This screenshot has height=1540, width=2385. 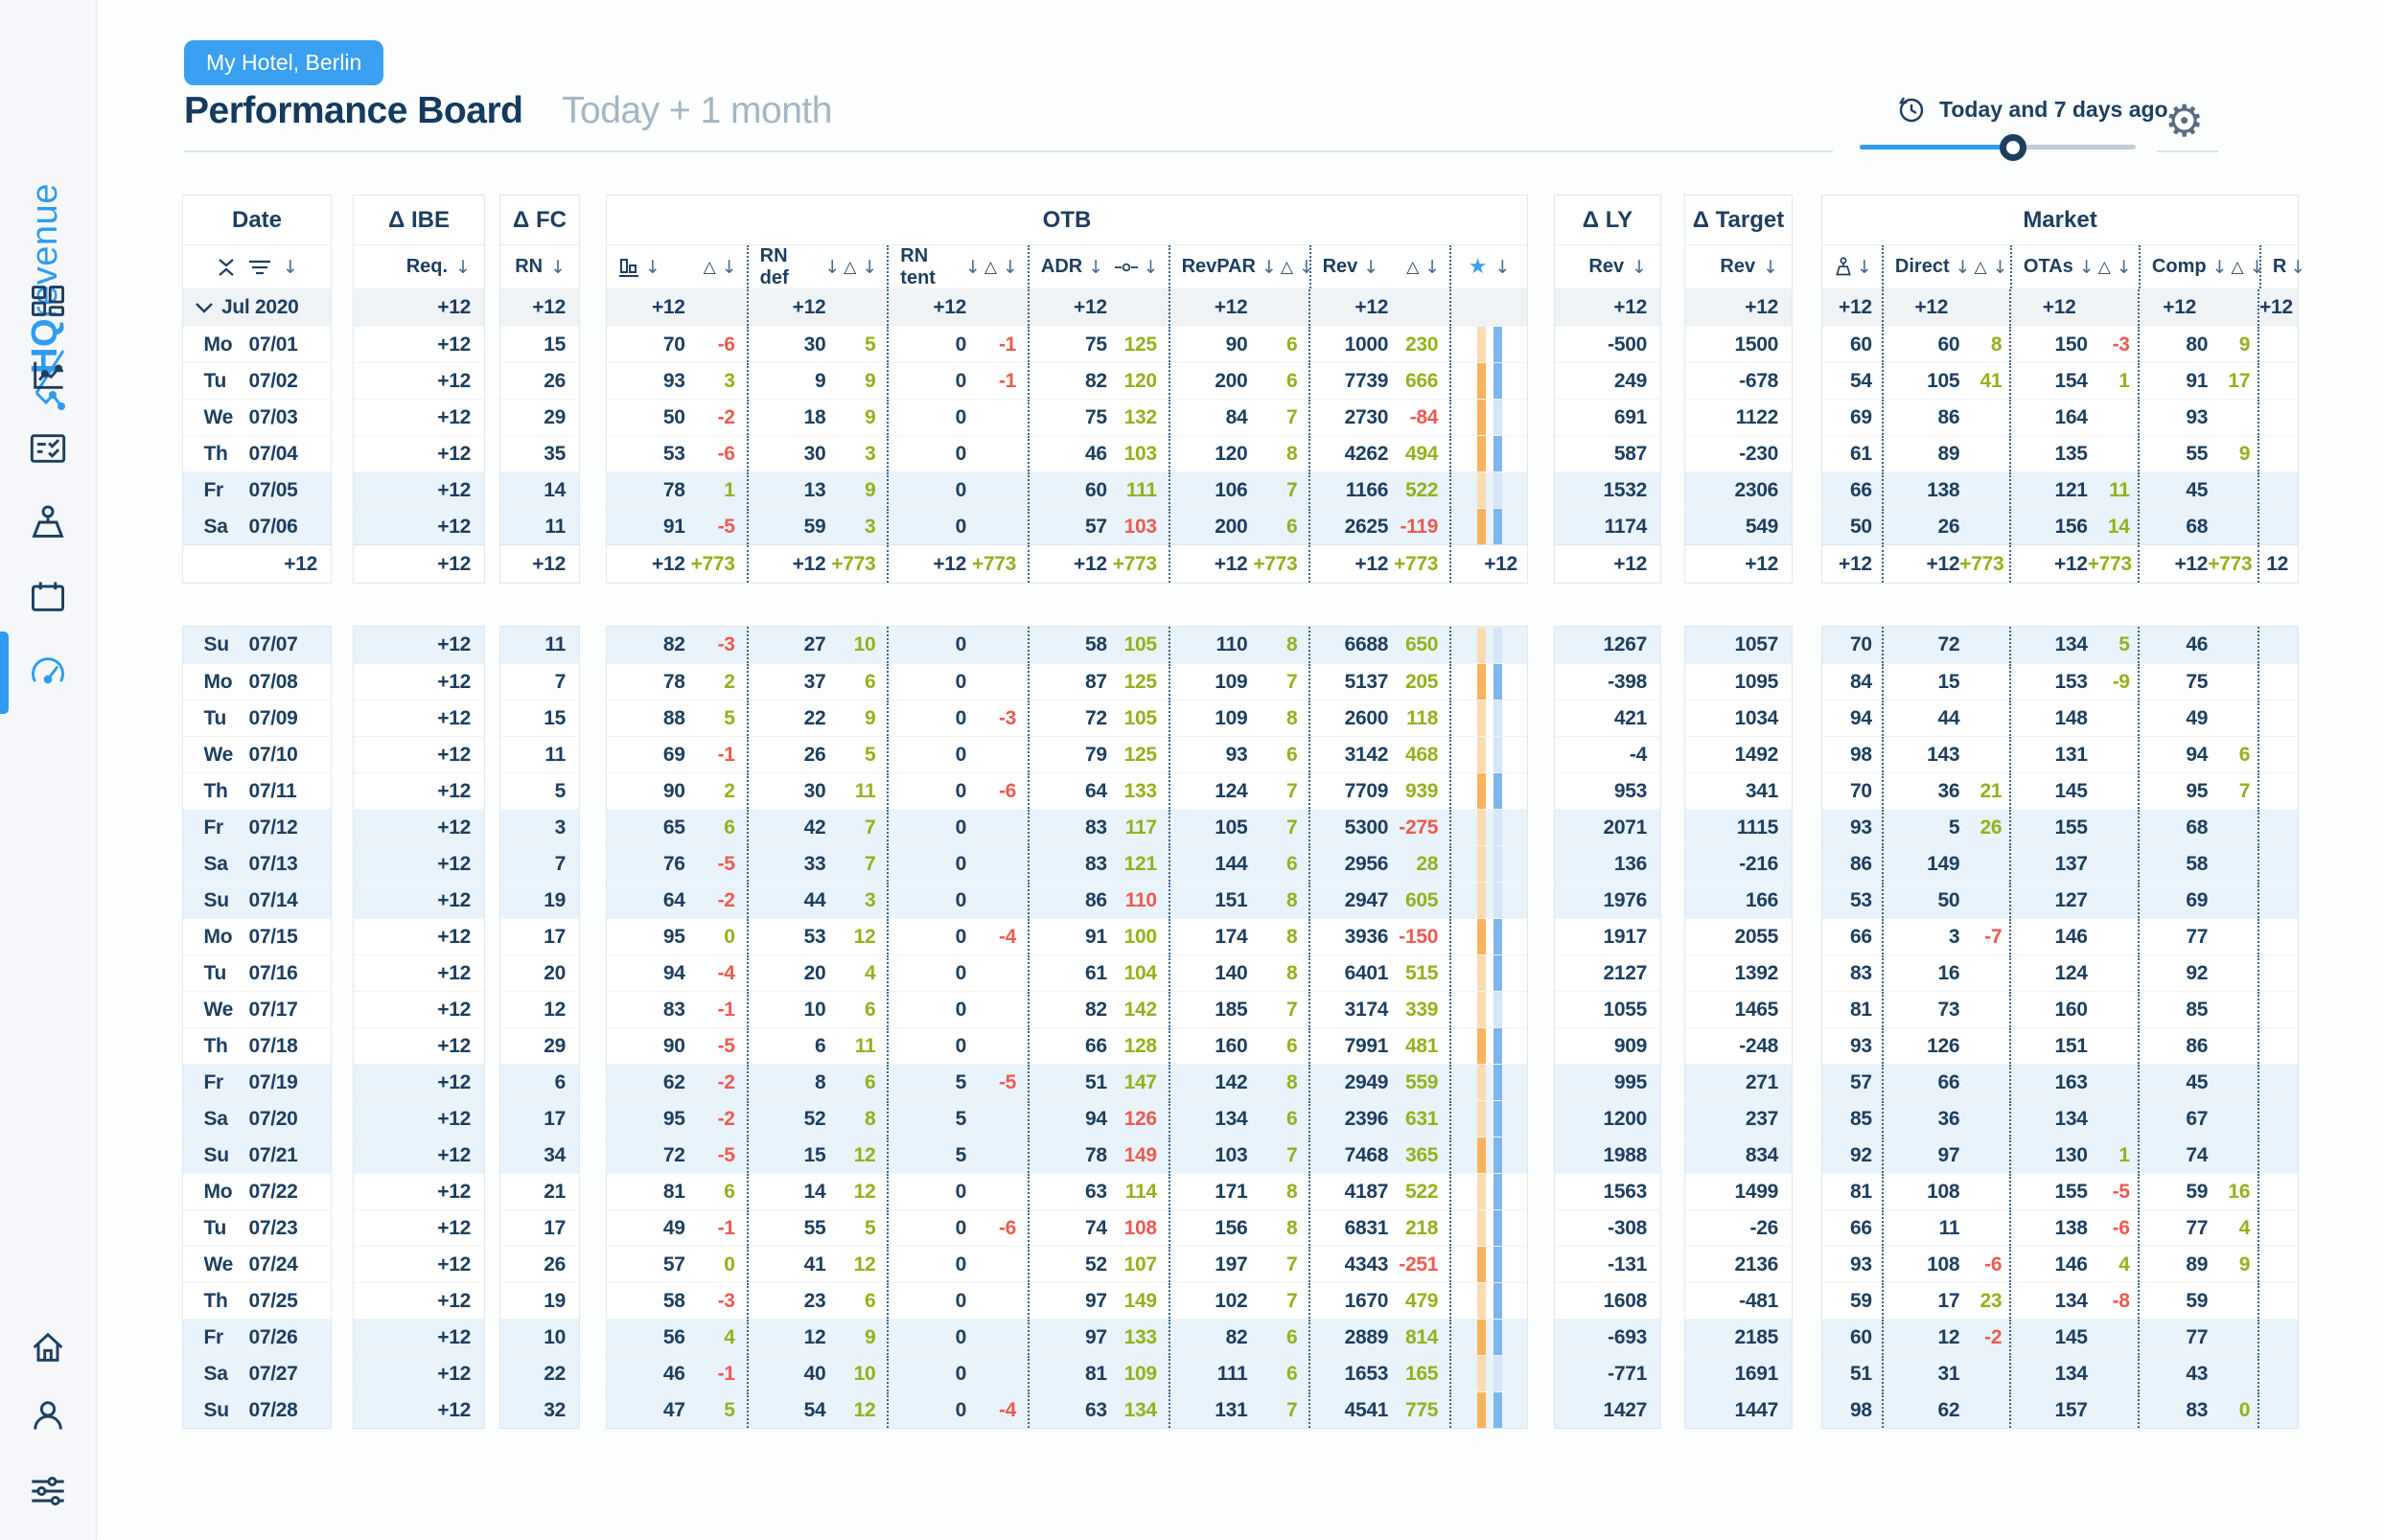 What do you see at coordinates (540, 1300) in the screenshot?
I see `table-row: 19` at bounding box center [540, 1300].